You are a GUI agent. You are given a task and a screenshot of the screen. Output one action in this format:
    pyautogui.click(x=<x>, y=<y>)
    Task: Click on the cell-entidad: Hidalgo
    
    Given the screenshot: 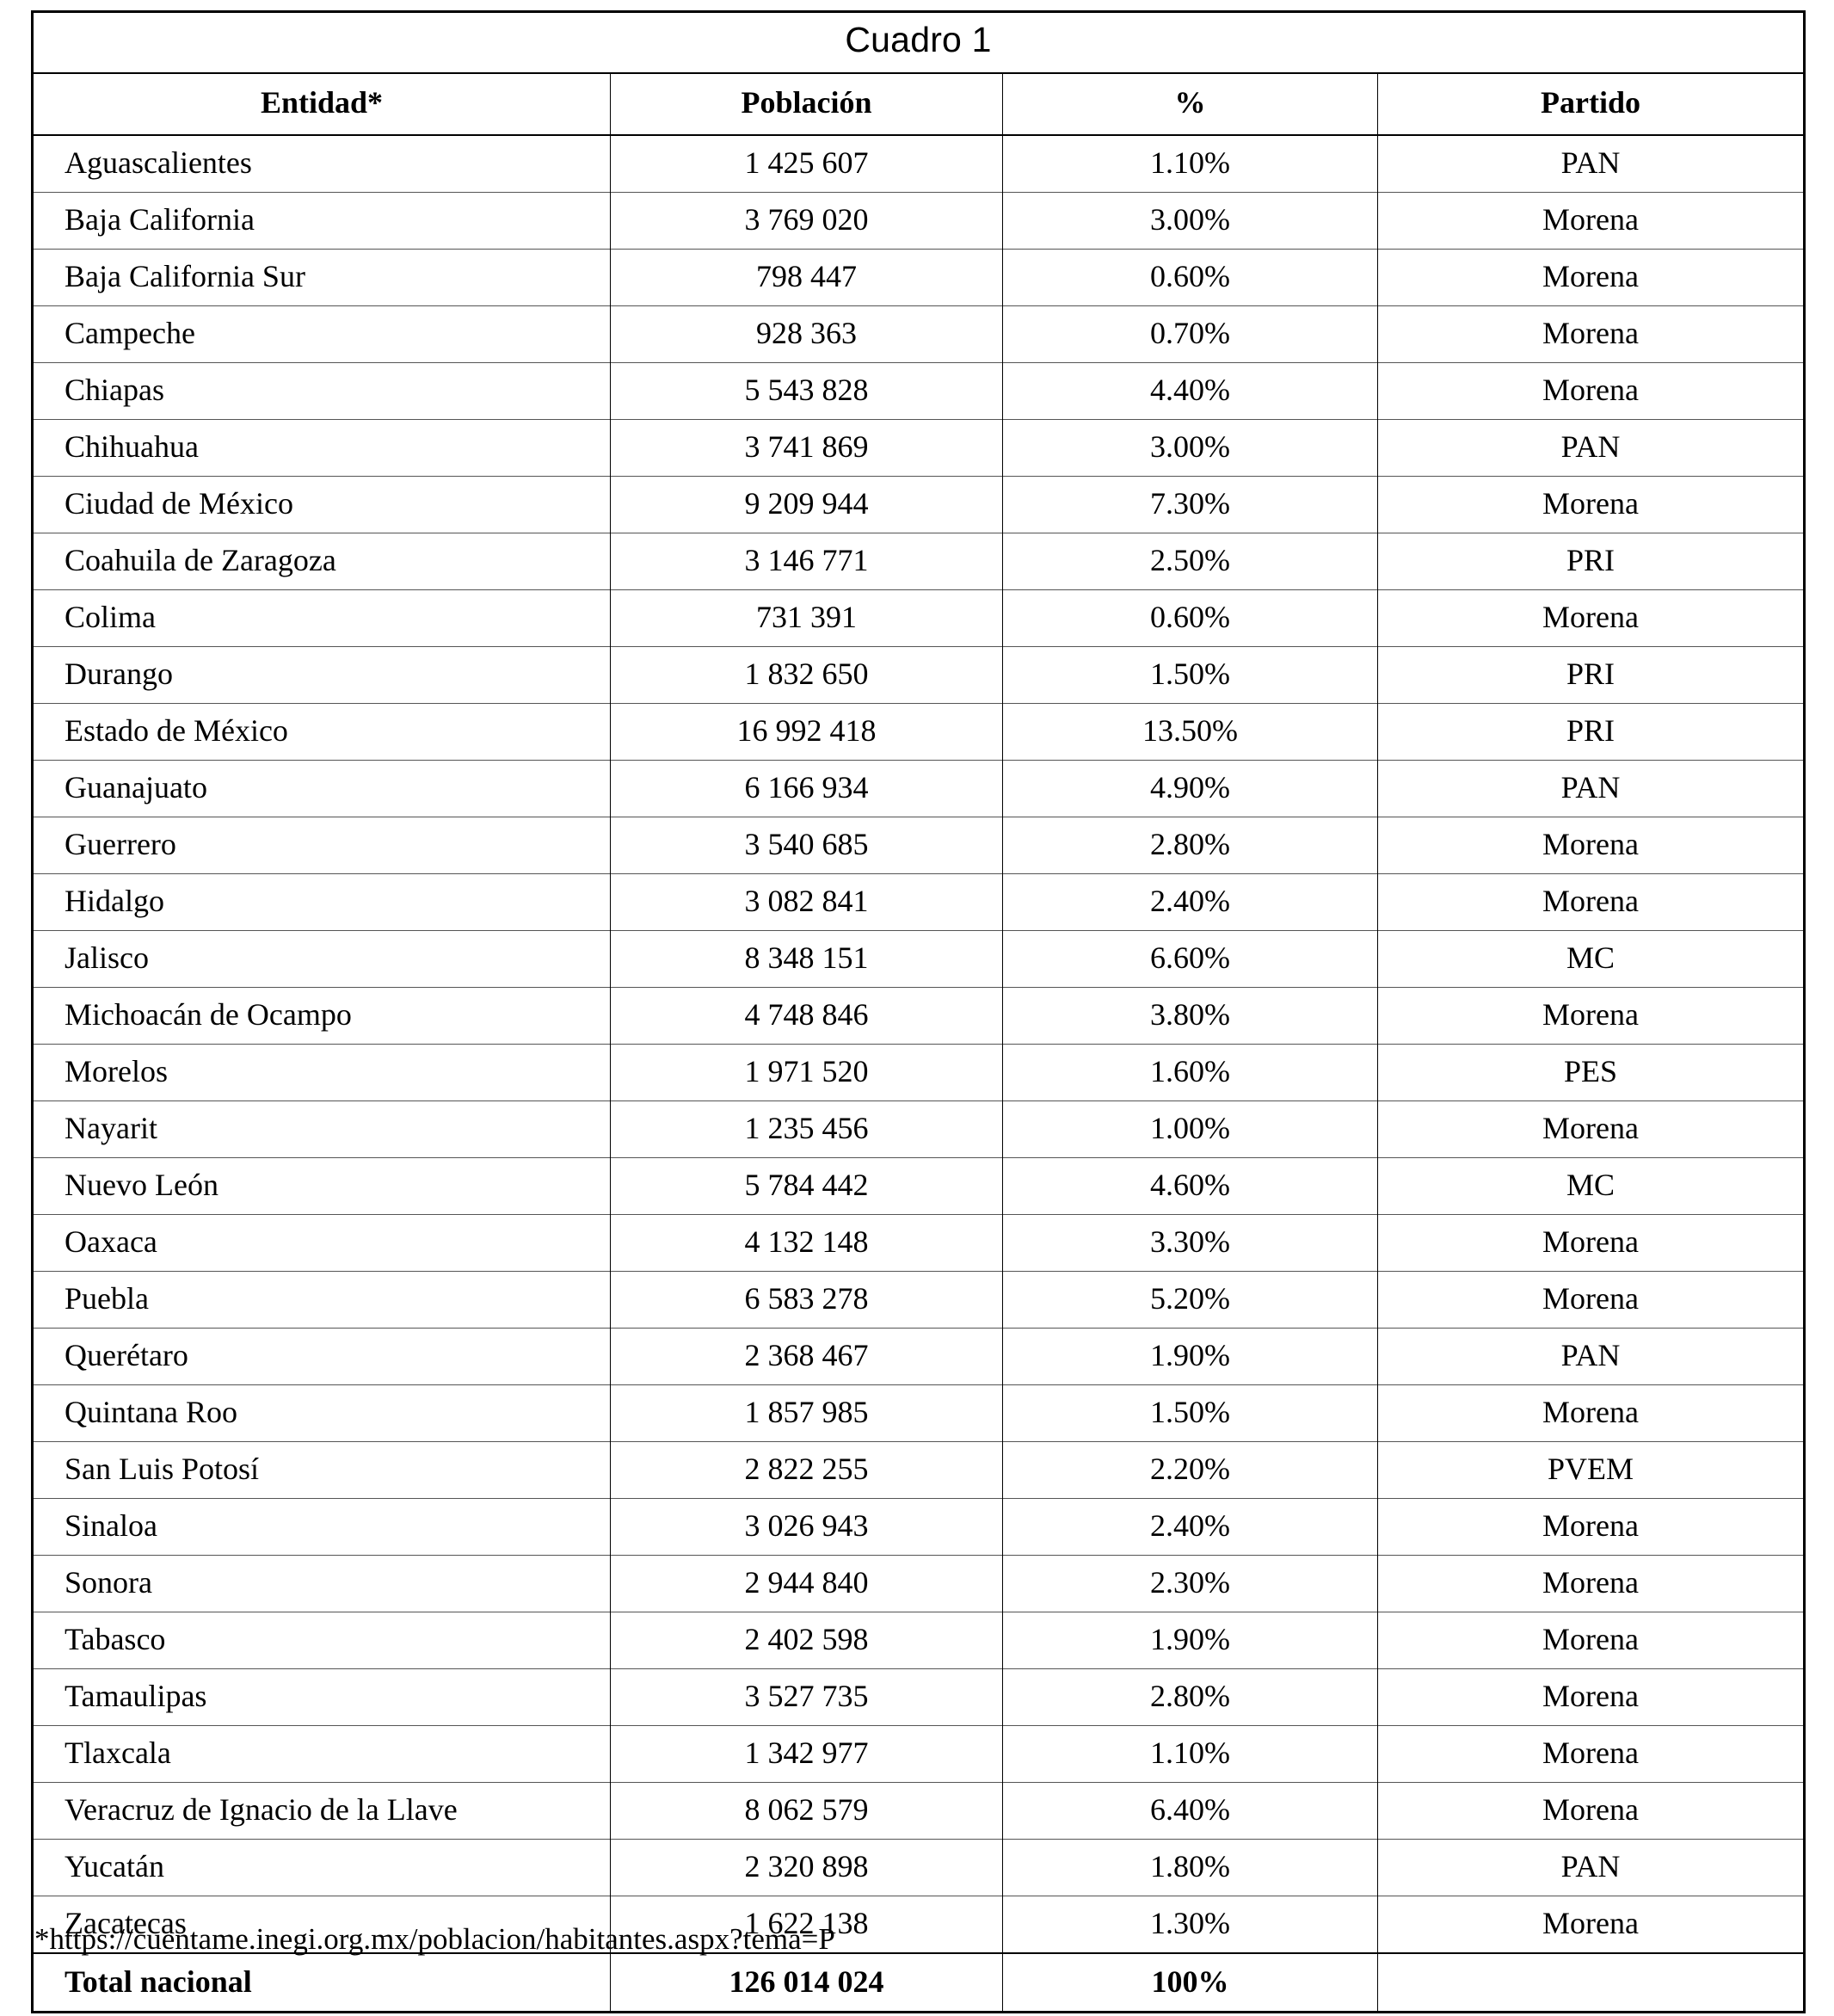 What is the action you would take?
    pyautogui.click(x=321, y=901)
    